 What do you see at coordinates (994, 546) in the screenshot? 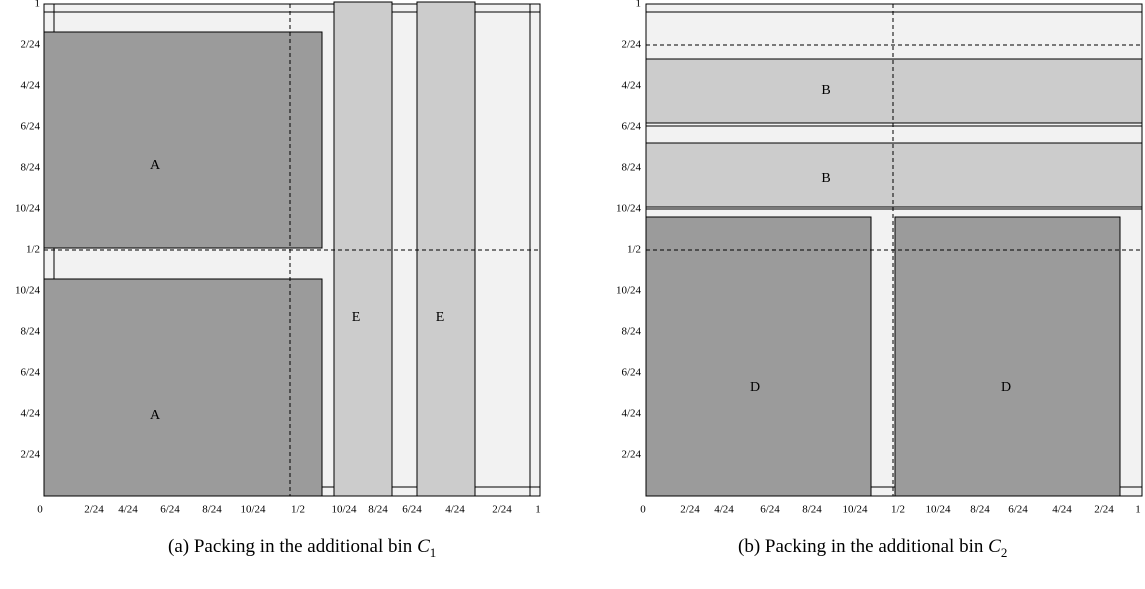
I see `caption-b-var: C` at bounding box center [994, 546].